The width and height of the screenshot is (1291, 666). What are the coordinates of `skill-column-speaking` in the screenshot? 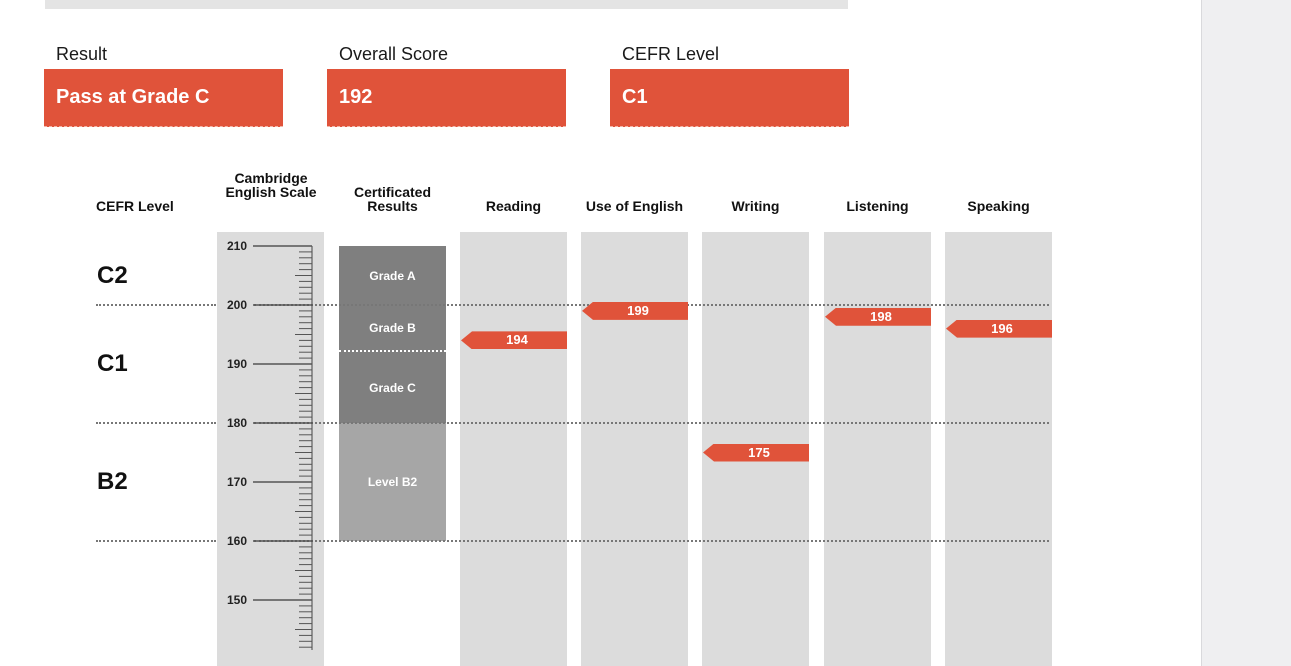 It's located at (998, 449).